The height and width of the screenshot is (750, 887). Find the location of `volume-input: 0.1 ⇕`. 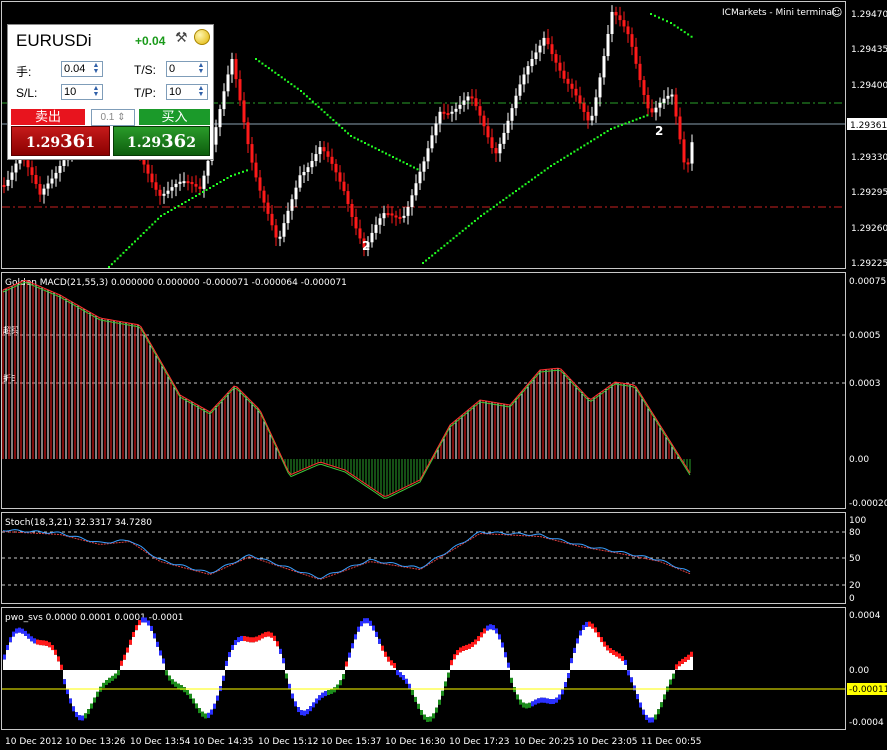

volume-input: 0.1 ⇕ is located at coordinates (113, 117).